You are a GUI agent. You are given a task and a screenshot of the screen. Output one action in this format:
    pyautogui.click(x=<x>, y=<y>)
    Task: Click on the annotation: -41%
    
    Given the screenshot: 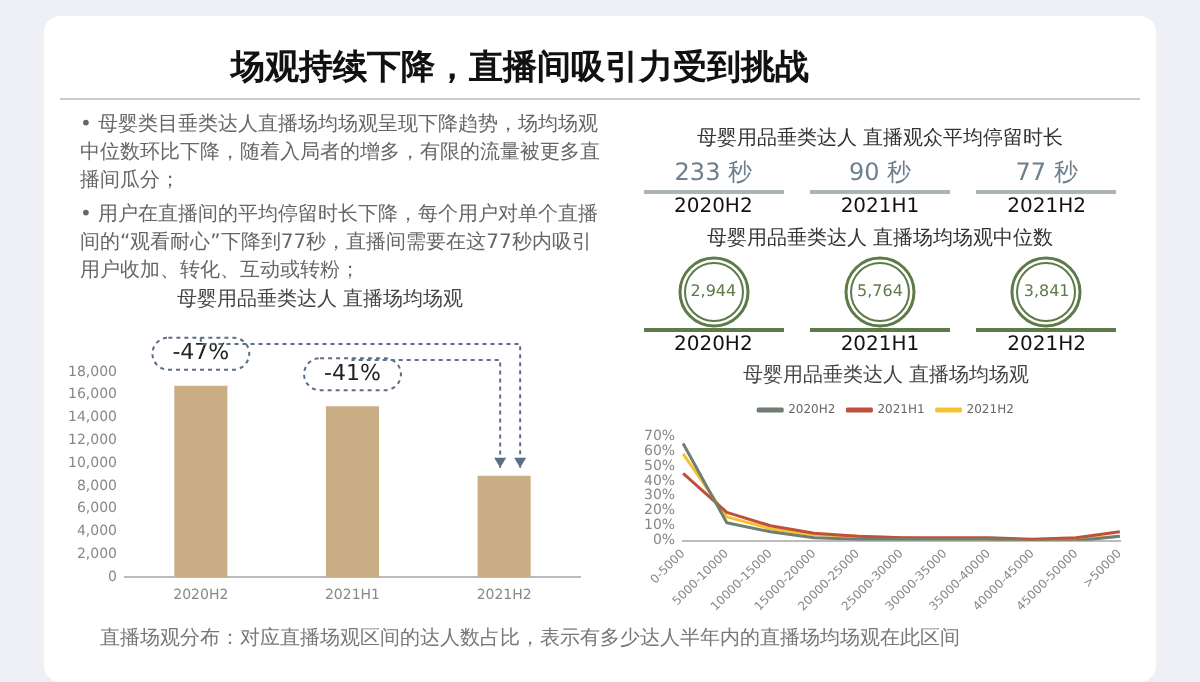 What is the action you would take?
    pyautogui.click(x=352, y=372)
    